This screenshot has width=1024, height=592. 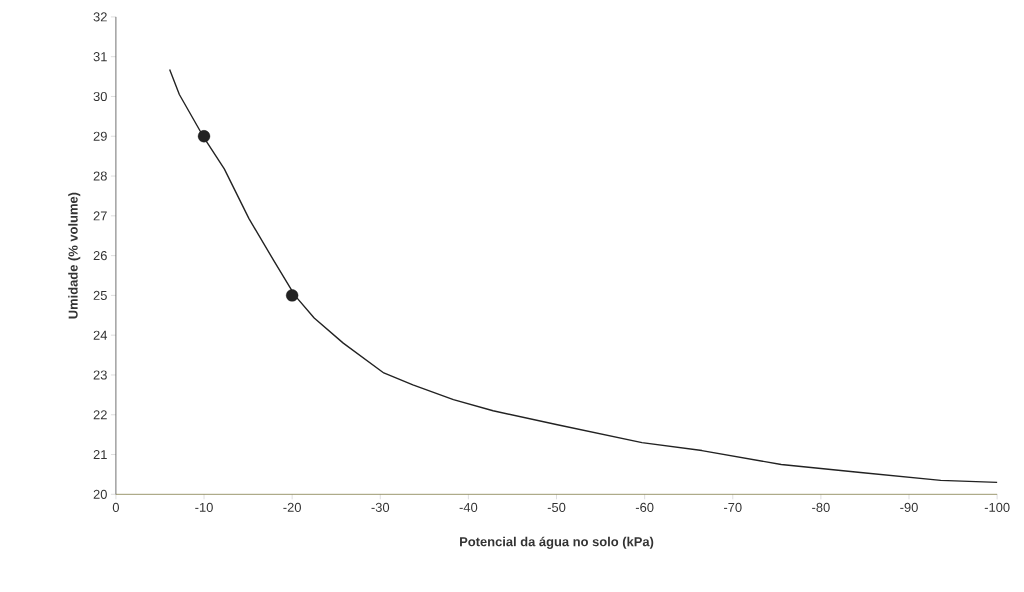 What do you see at coordinates (100, 57) in the screenshot?
I see `y-tick-label: 31` at bounding box center [100, 57].